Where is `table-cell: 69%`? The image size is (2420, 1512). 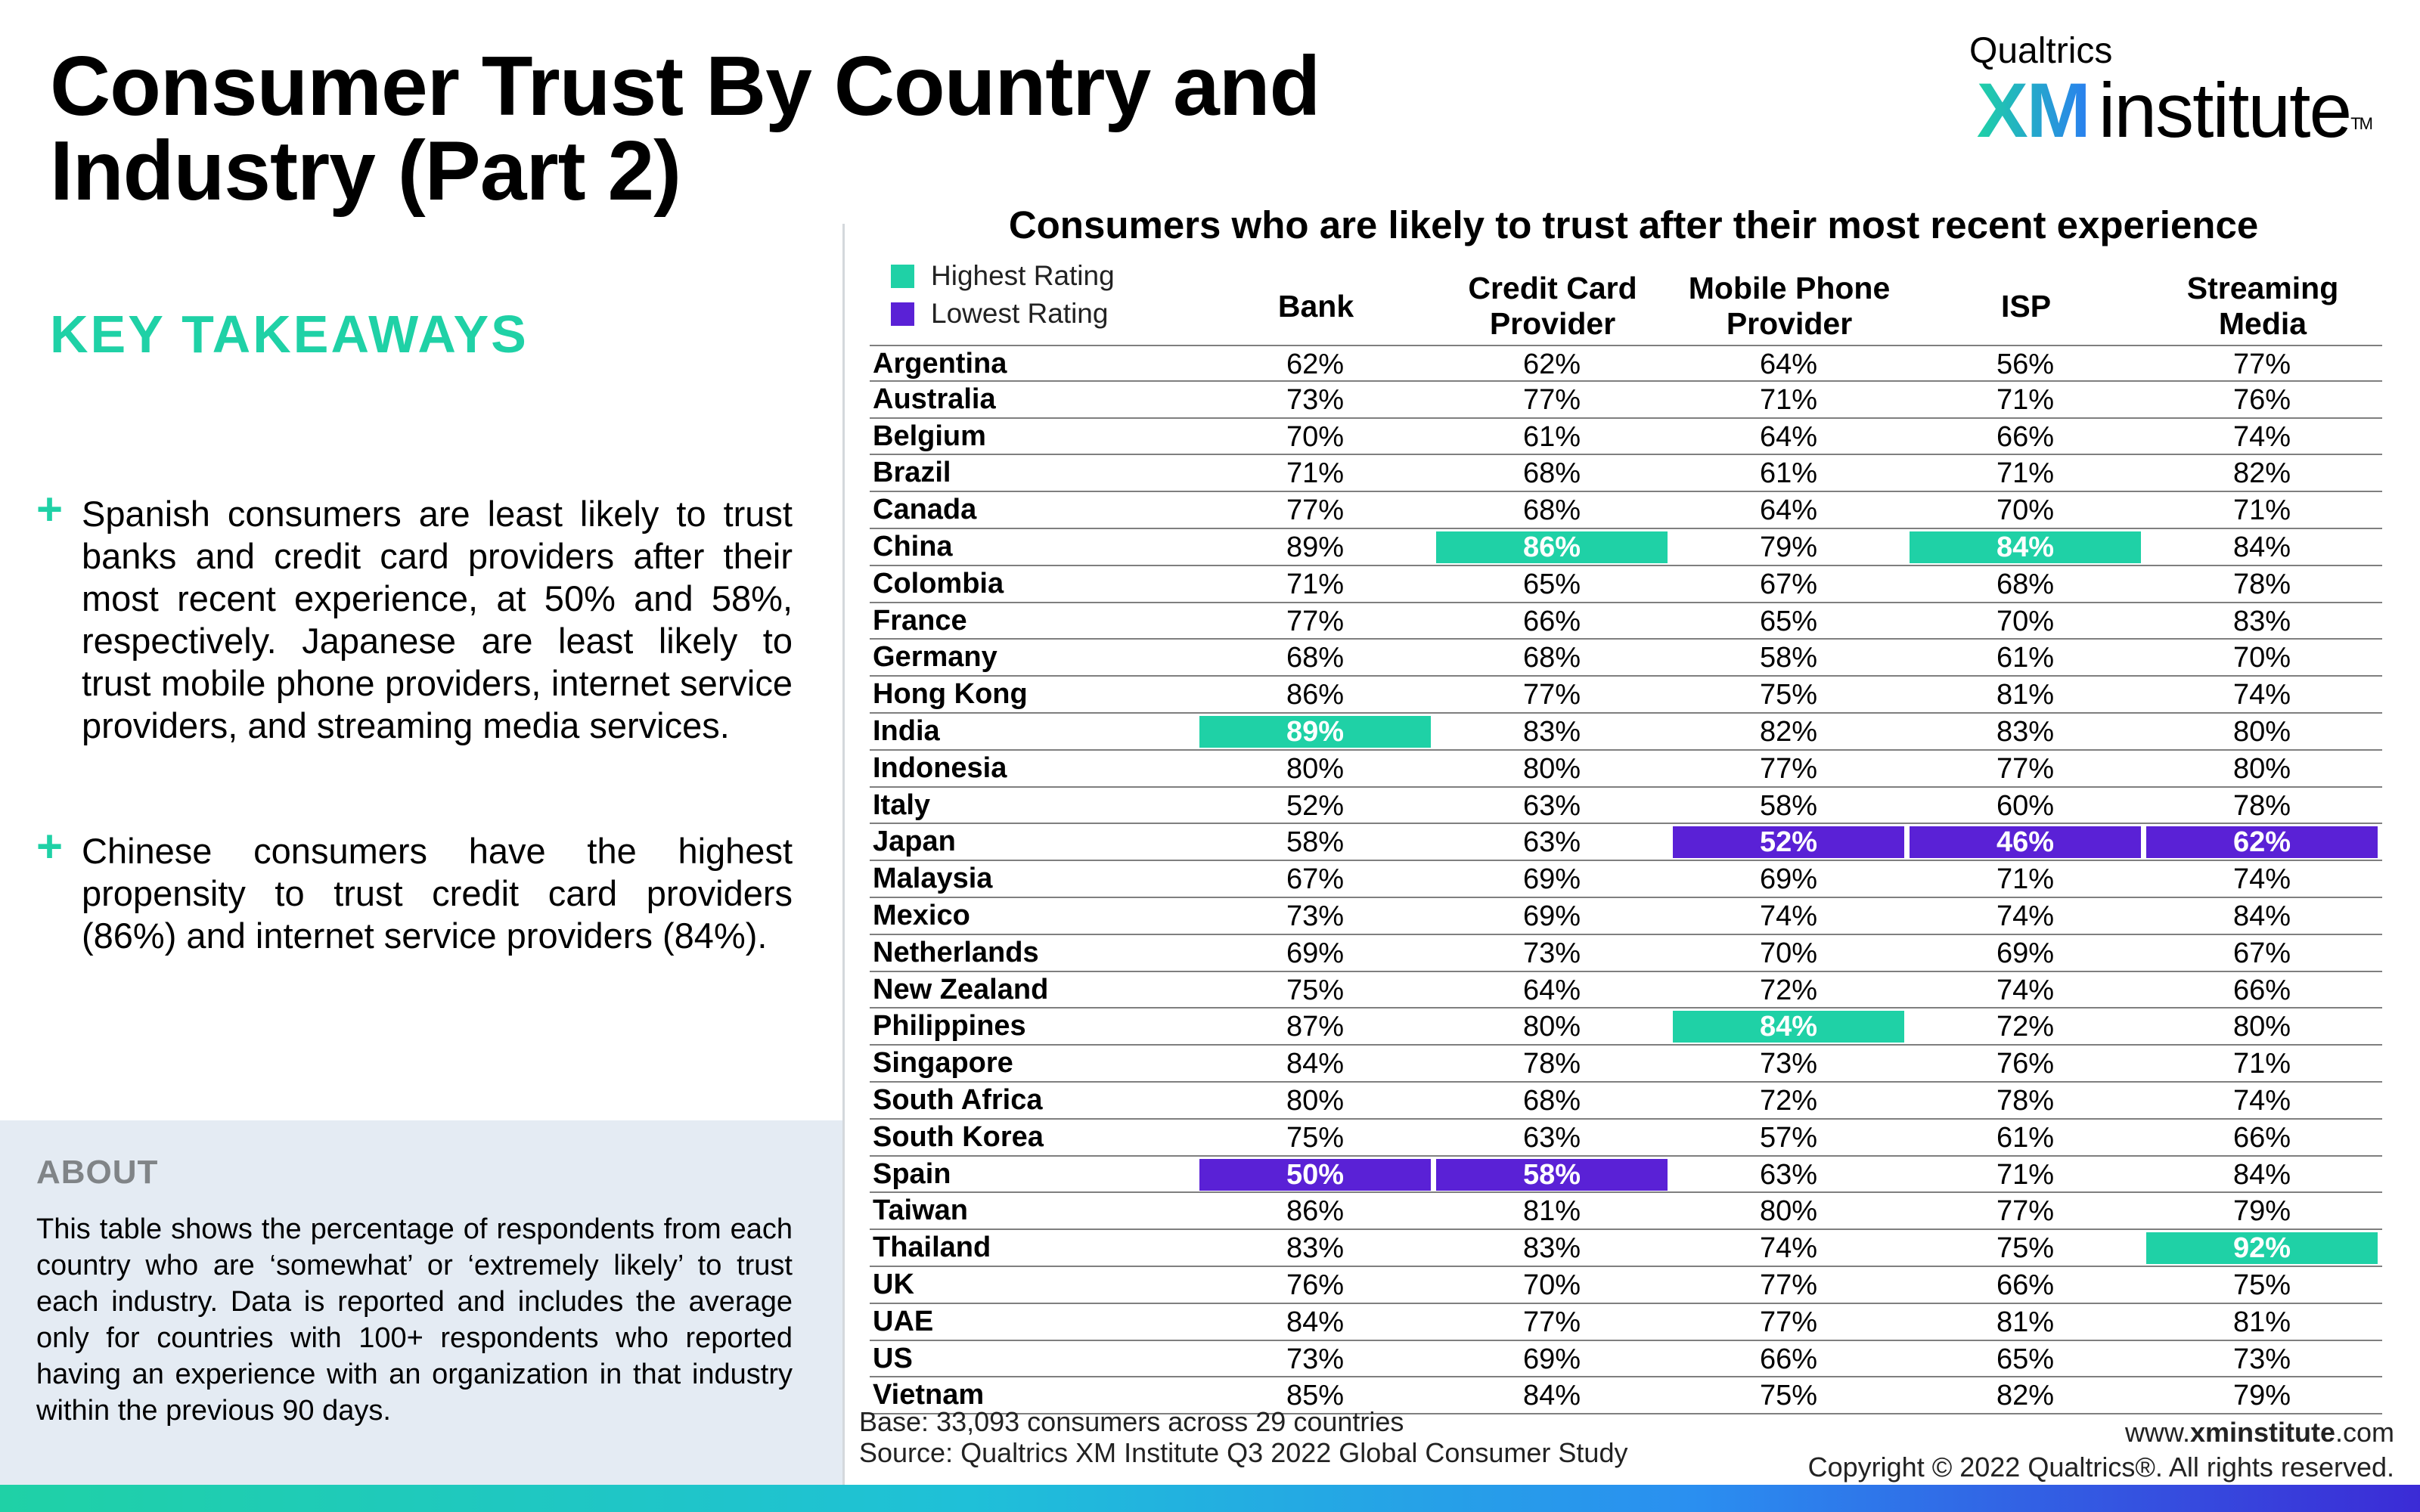 table-cell: 69% is located at coordinates (1551, 916).